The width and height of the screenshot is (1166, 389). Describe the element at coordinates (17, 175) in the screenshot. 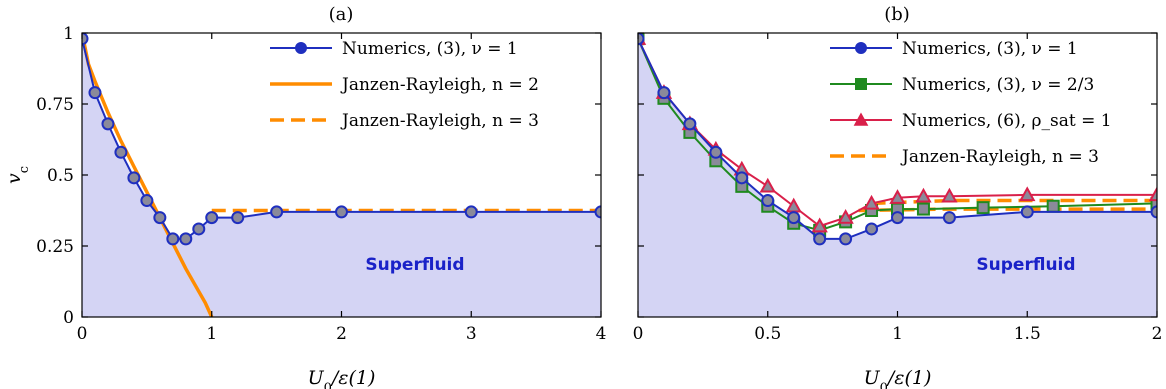

I see `y-axis-title: vc` at that location.